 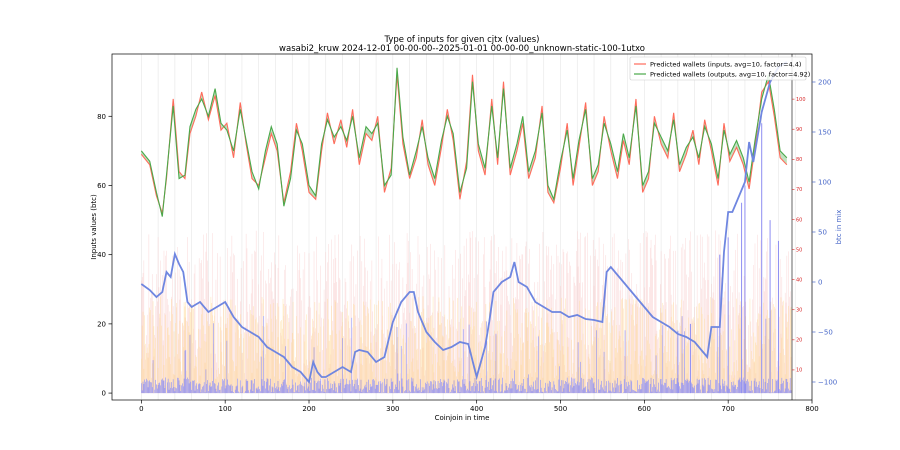 I want to click on y-ticks: 0 20 40 60 80, so click(x=104, y=255).